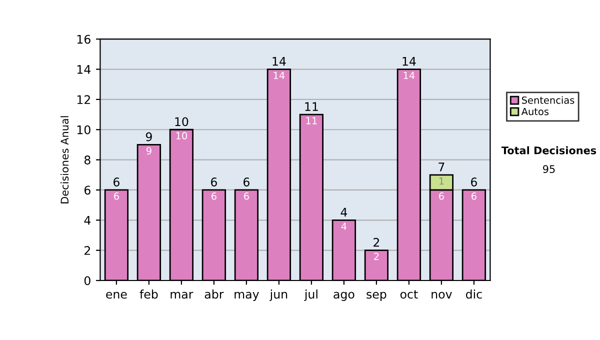 This screenshot has width=600, height=340. What do you see at coordinates (311, 106) in the screenshot?
I see `total-label: 11` at bounding box center [311, 106].